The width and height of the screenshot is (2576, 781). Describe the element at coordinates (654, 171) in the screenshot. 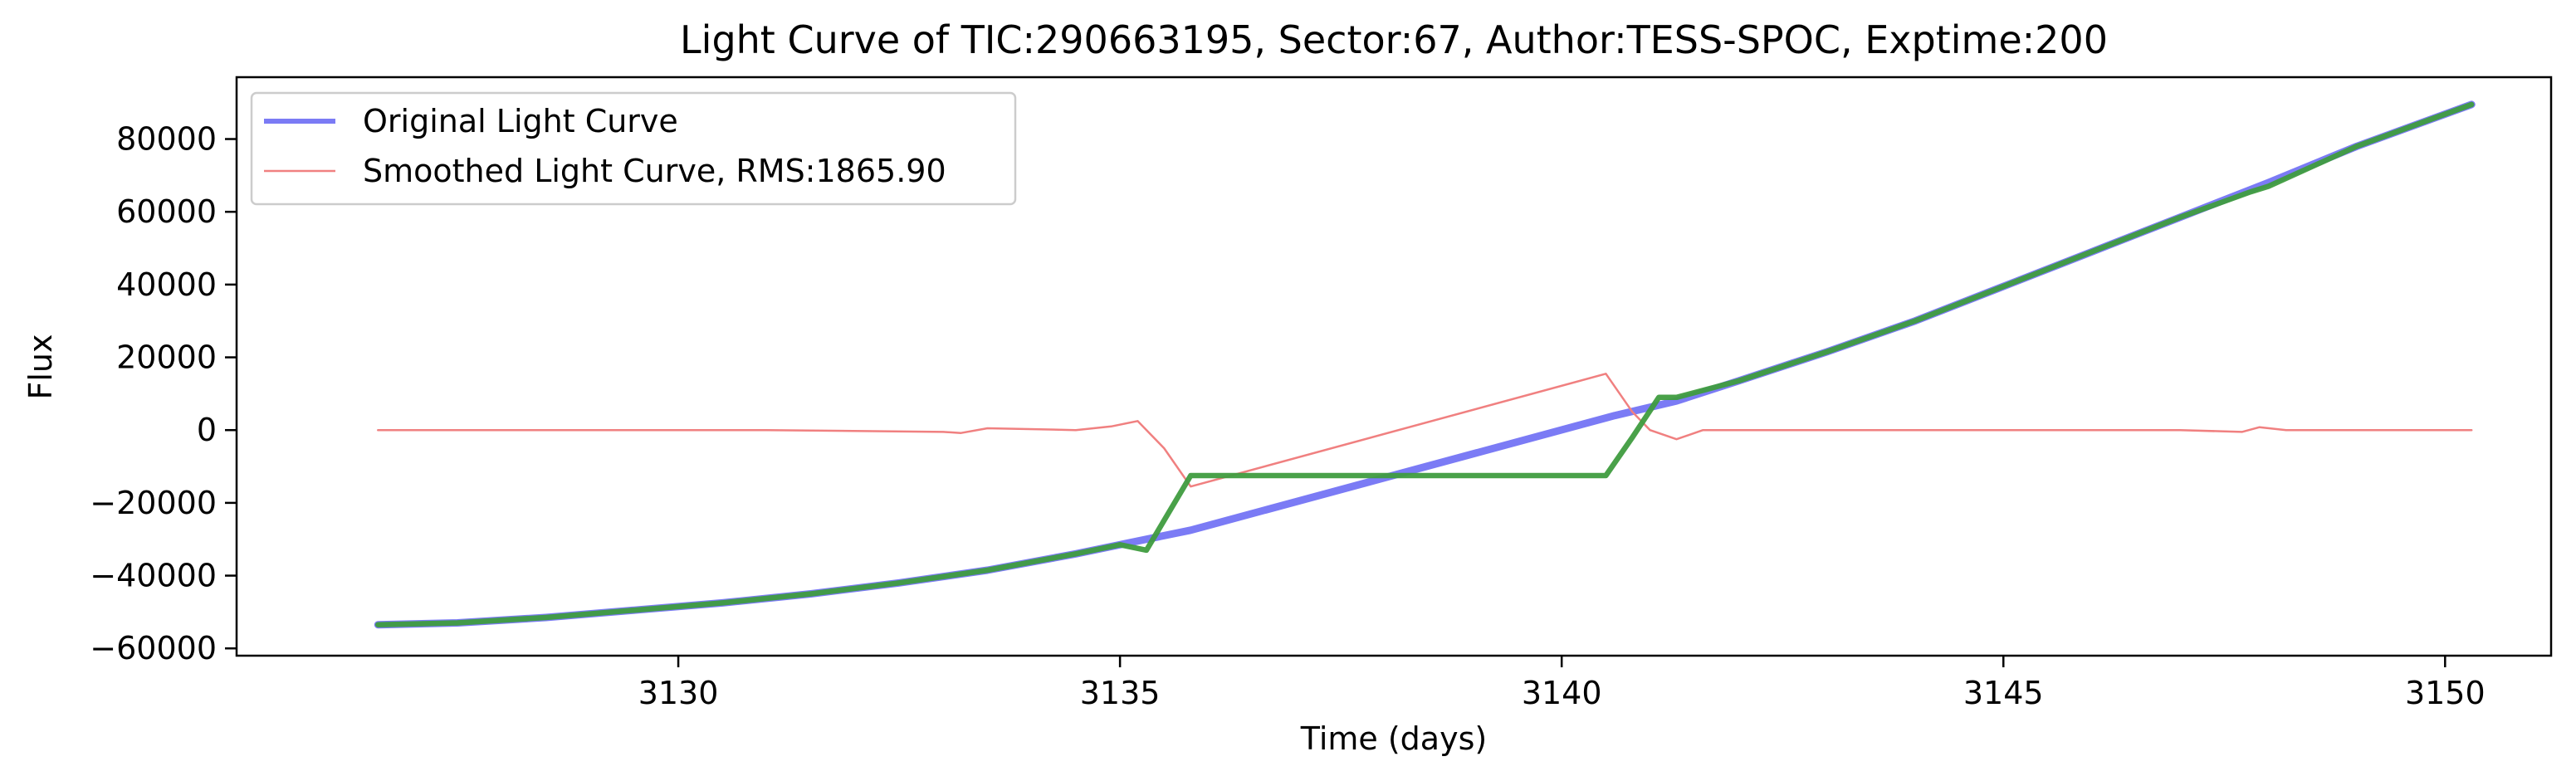

I see `legend-label-smoothed: Smoothed Light Curve, RMS:1865.90` at that location.